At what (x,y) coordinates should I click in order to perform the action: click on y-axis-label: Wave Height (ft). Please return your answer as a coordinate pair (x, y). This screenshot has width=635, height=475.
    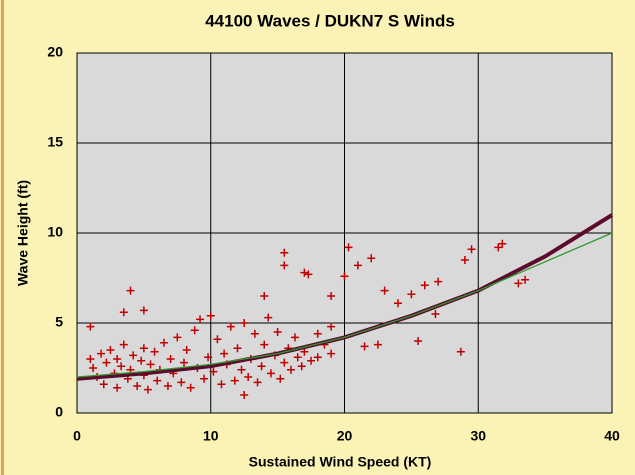
    Looking at the image, I should click on (23, 233).